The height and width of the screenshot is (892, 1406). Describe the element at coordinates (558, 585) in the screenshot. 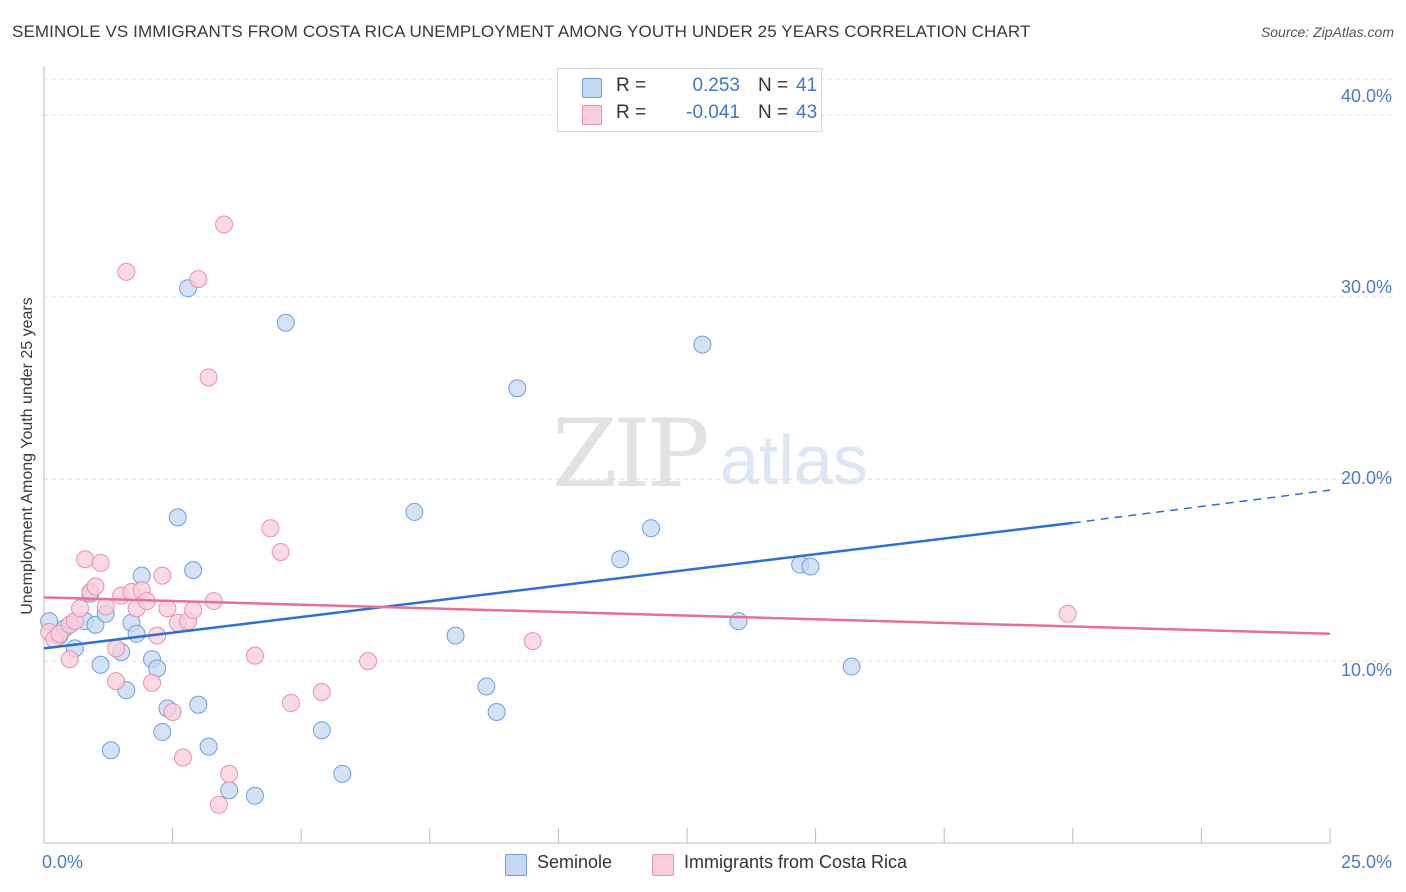

I see `seminole-trend-line` at that location.